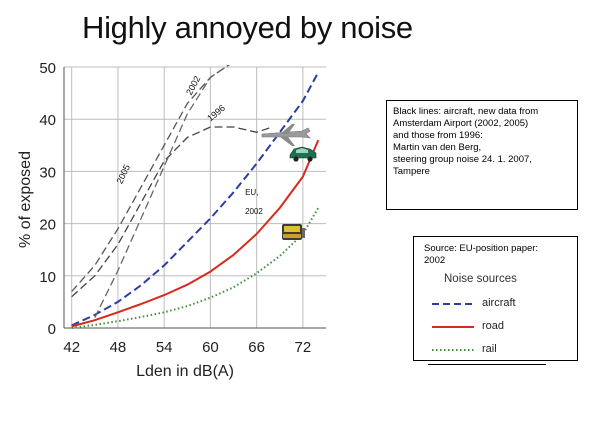 This screenshot has height=421, width=596. Describe the element at coordinates (303, 154) in the screenshot. I see `car-icon` at that location.